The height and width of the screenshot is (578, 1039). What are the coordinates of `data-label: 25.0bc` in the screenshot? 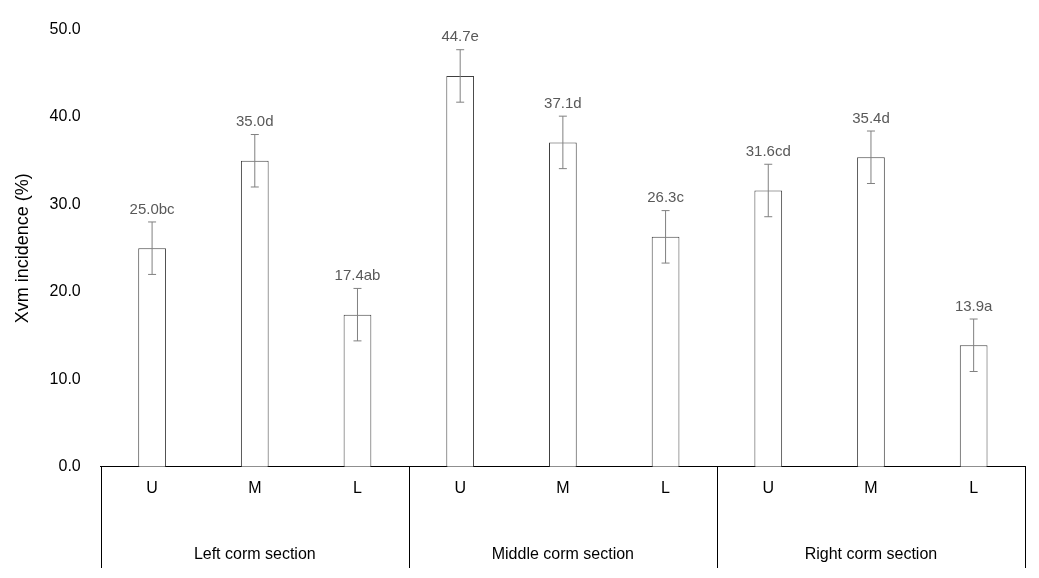 It's located at (152, 208).